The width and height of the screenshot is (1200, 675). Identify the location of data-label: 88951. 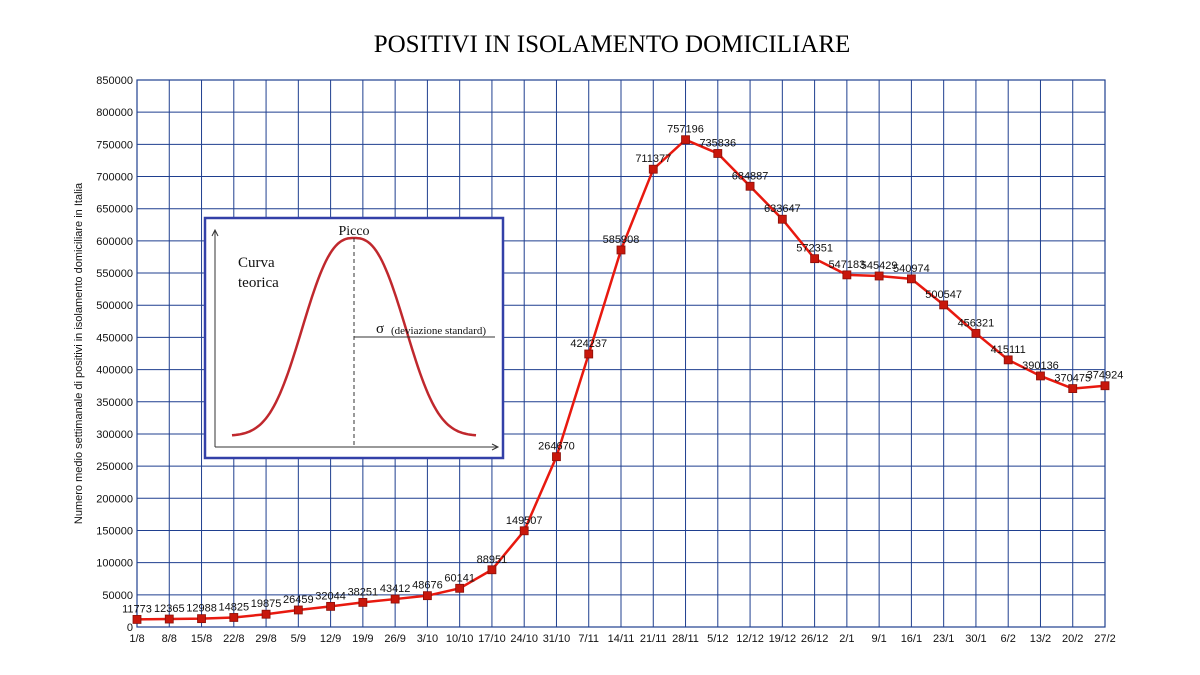
(492, 560).